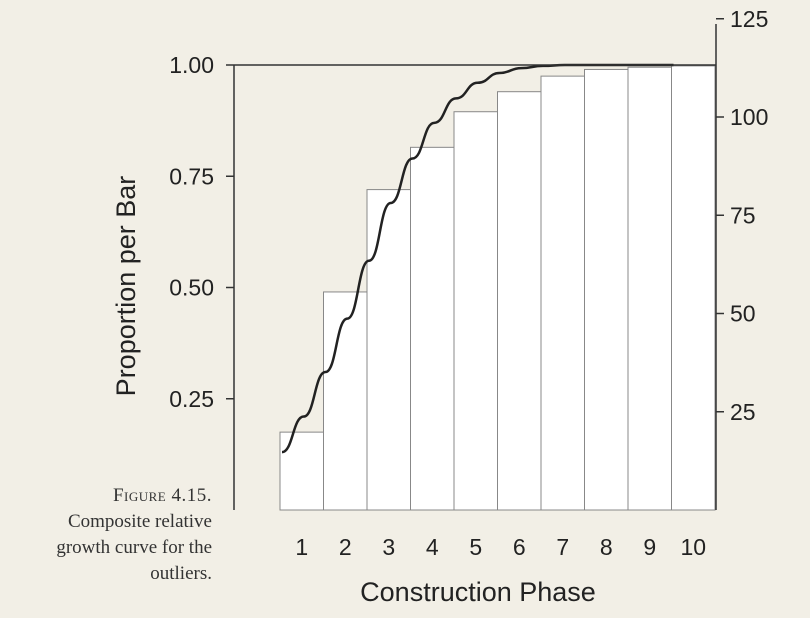  I want to click on x-tick-label: 9, so click(649, 547).